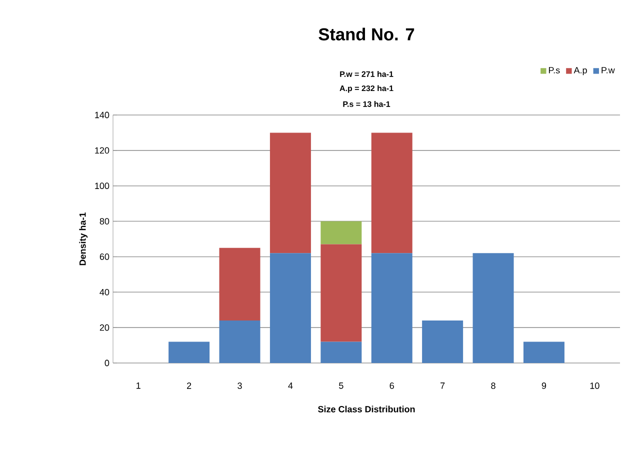 Image resolution: width=631 pixels, height=452 pixels. Describe the element at coordinates (102, 150) in the screenshot. I see `y-tick-label: 120` at that location.